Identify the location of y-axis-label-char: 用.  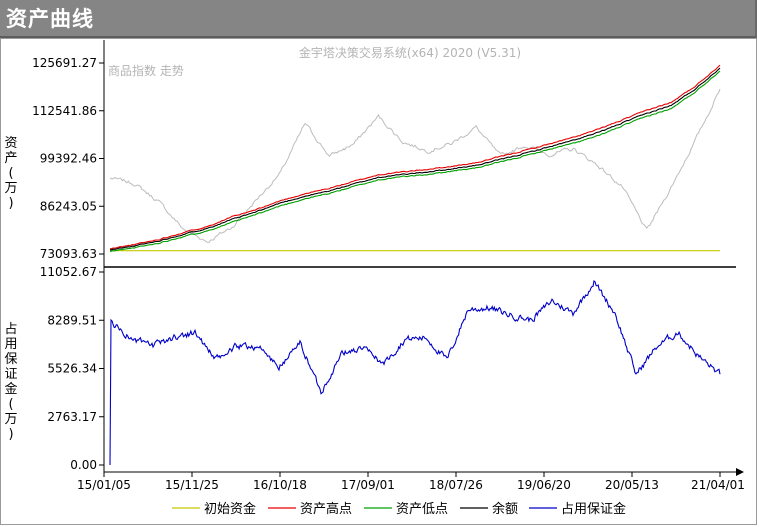
(10, 344).